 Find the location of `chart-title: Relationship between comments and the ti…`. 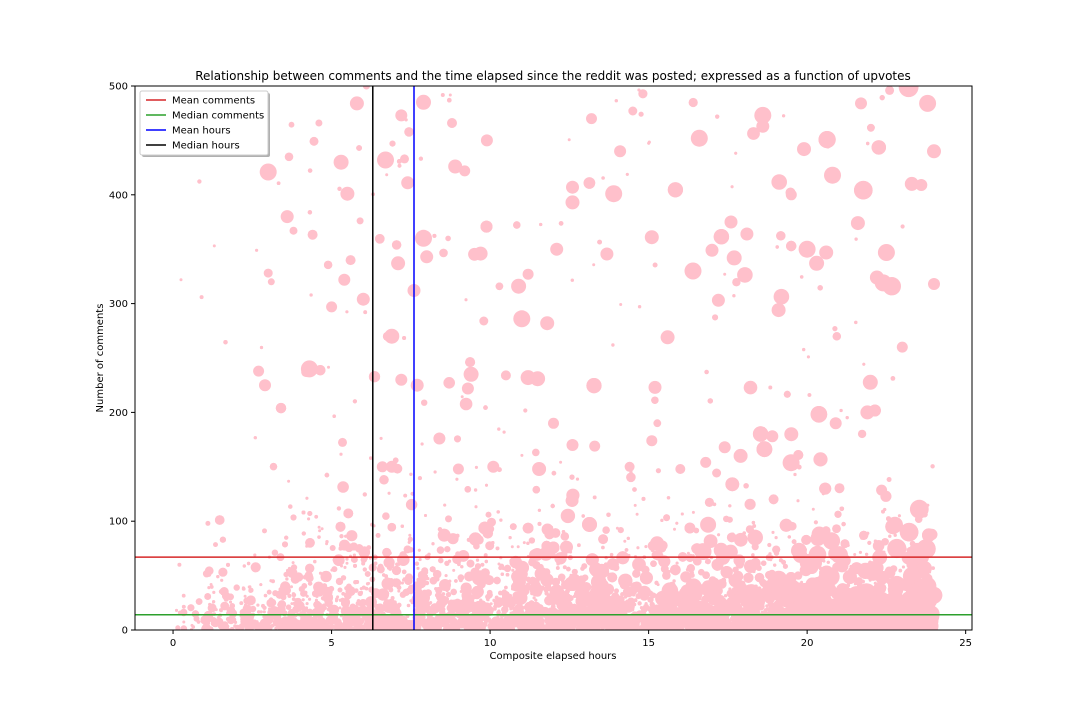

chart-title: Relationship between comments and the ti… is located at coordinates (553, 76).